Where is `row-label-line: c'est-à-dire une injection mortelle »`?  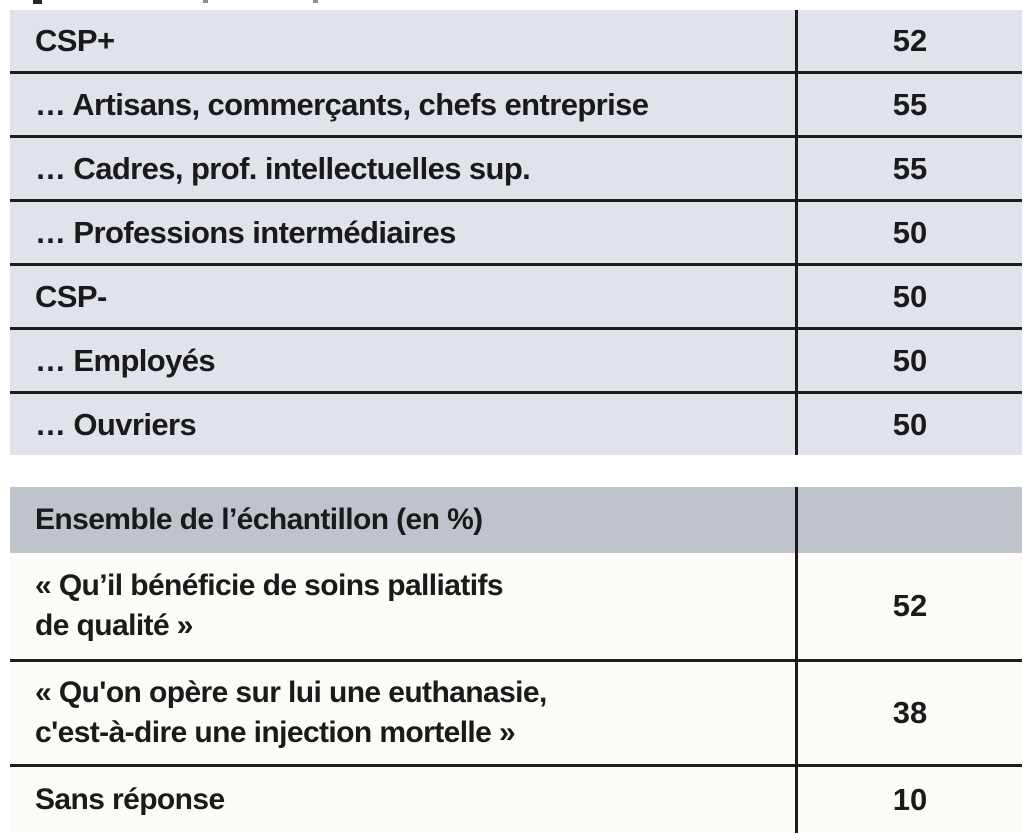
row-label-line: c'est-à-dire une injection mortelle » is located at coordinates (275, 732).